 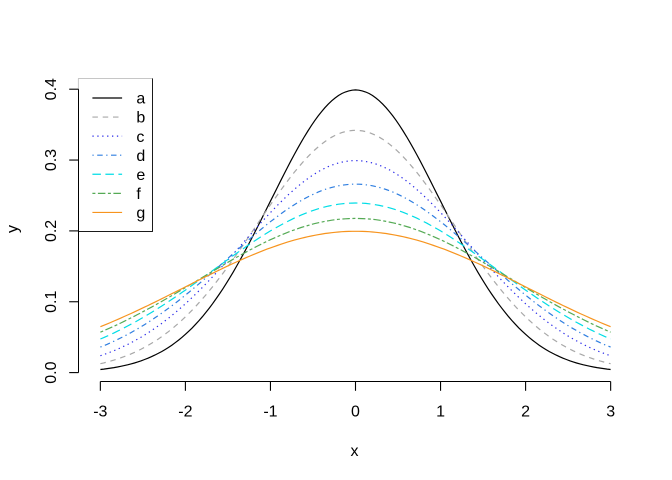 What do you see at coordinates (51, 372) in the screenshot?
I see `svg-text: 0.0` at bounding box center [51, 372].